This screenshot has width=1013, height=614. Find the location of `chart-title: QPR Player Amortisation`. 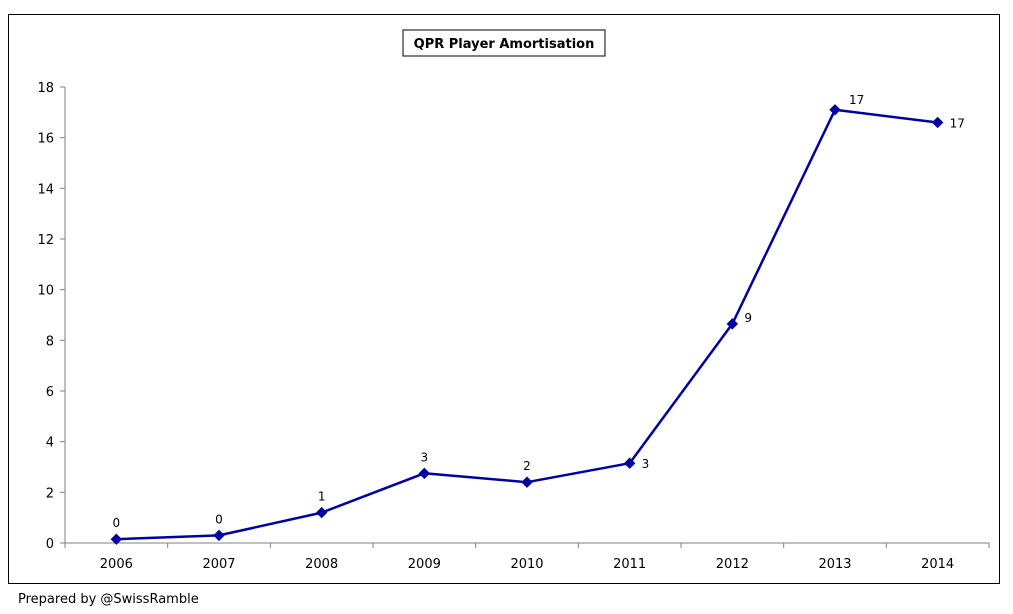

chart-title: QPR Player Amortisation is located at coordinates (504, 44).